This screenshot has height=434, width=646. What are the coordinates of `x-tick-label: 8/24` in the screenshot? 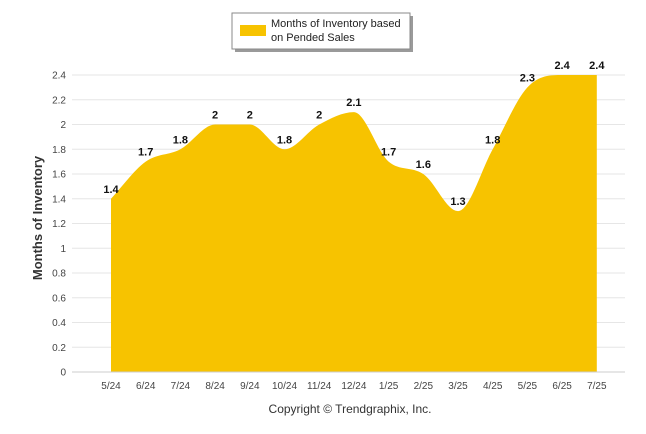 It's located at (215, 386).